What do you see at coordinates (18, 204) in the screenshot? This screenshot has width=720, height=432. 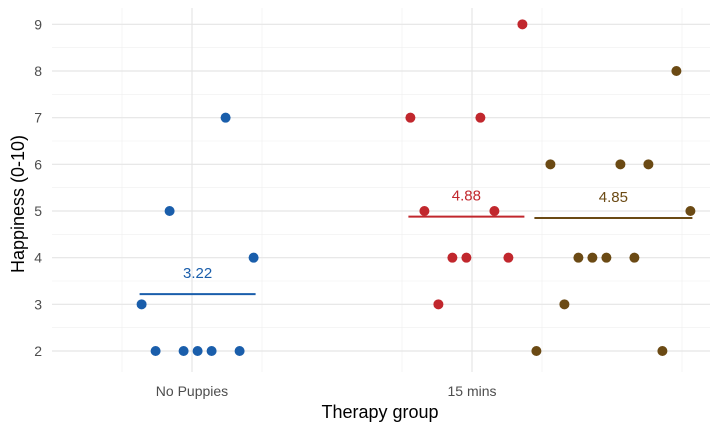 I see `y-axis-title: Happiness (0-10)` at bounding box center [18, 204].